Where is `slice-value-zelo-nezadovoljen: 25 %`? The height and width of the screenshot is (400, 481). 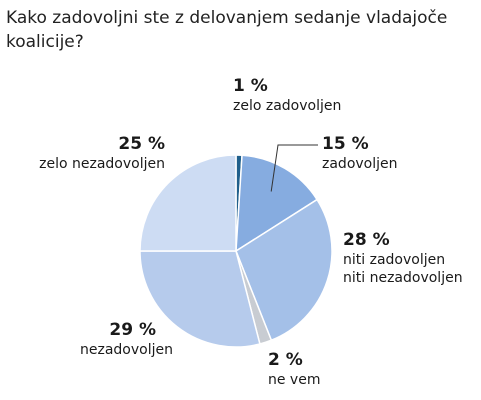 slice-value-zelo-nezadovoljen: 25 % is located at coordinates (141, 144).